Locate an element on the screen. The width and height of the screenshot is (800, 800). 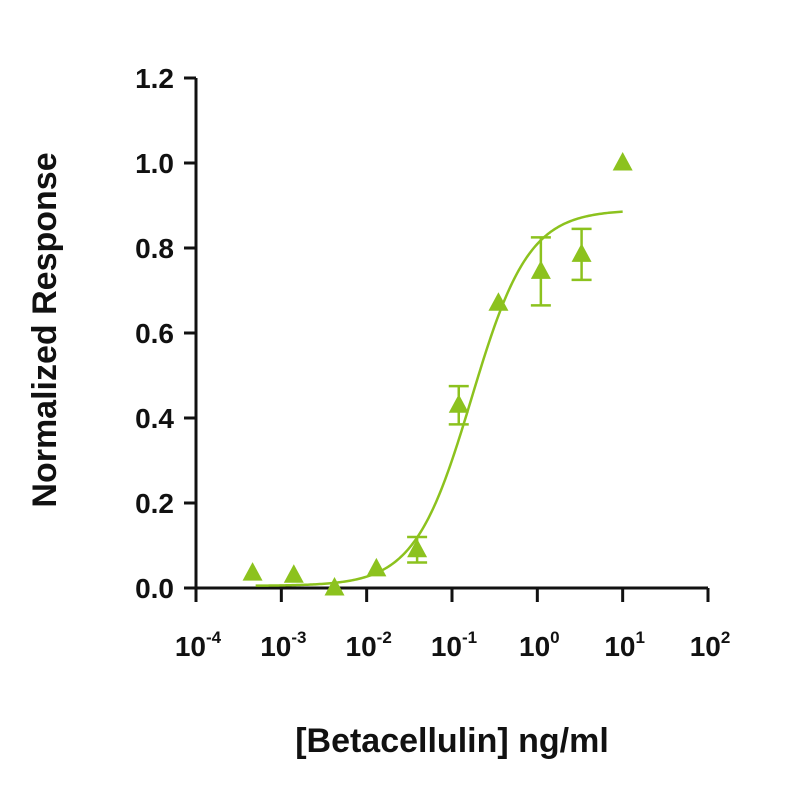
y-tick-label: 1.0 is located at coordinates (154, 163).